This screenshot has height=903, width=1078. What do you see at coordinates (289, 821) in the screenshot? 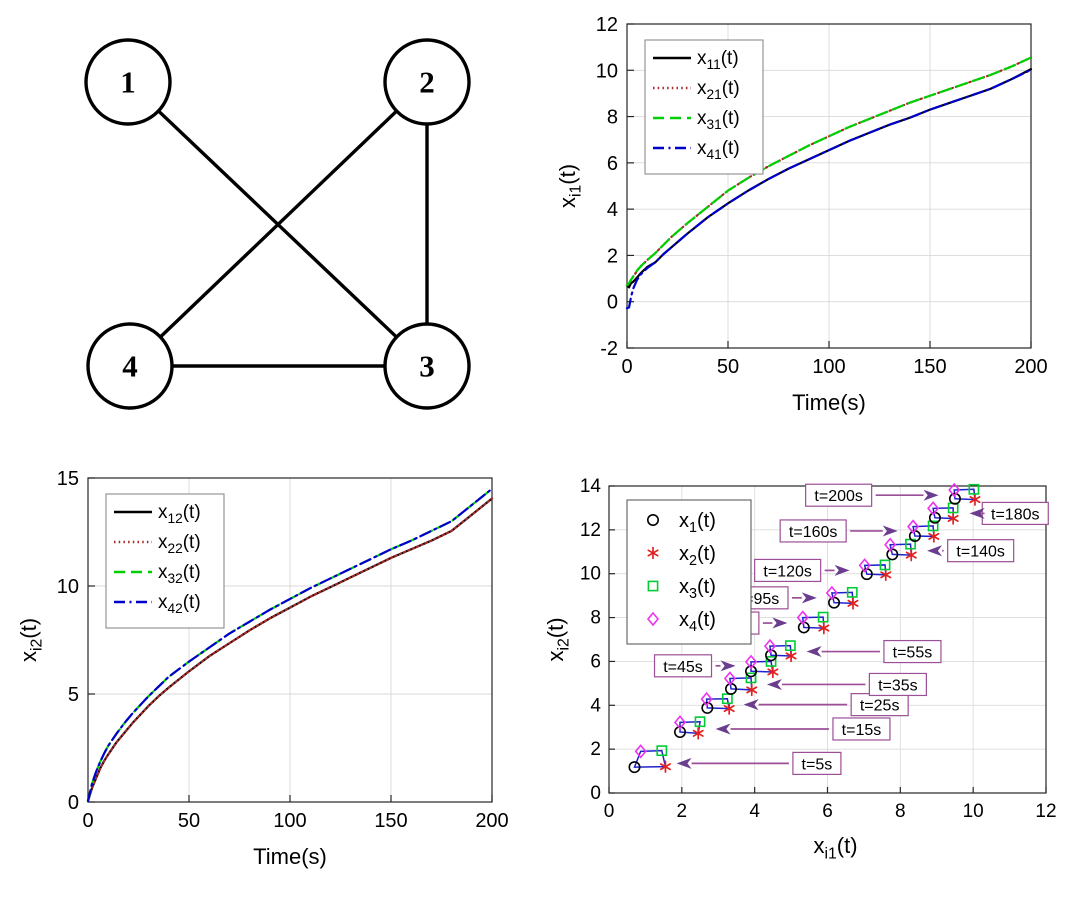
I see `tick-label-x: 100` at bounding box center [289, 821].